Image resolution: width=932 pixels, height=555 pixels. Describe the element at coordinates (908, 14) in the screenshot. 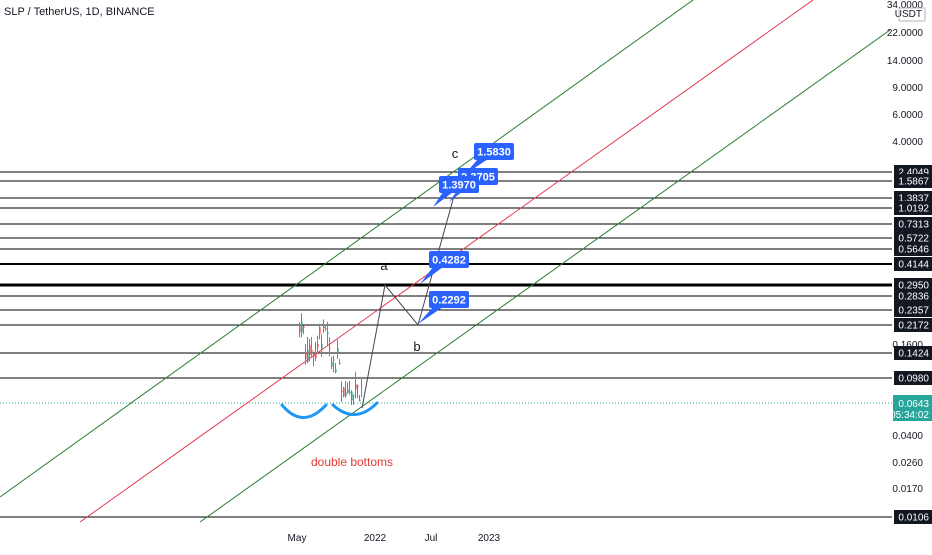

I see `currency-label: USDT` at that location.